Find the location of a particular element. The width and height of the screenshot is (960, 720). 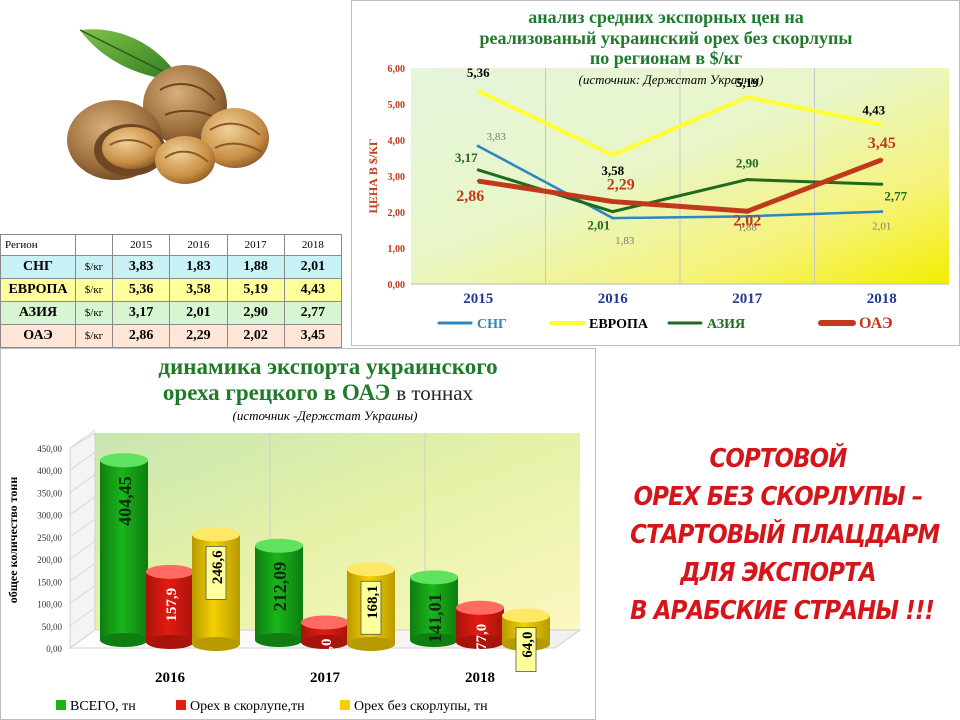

table-header-cell: 2017 is located at coordinates (255, 245).